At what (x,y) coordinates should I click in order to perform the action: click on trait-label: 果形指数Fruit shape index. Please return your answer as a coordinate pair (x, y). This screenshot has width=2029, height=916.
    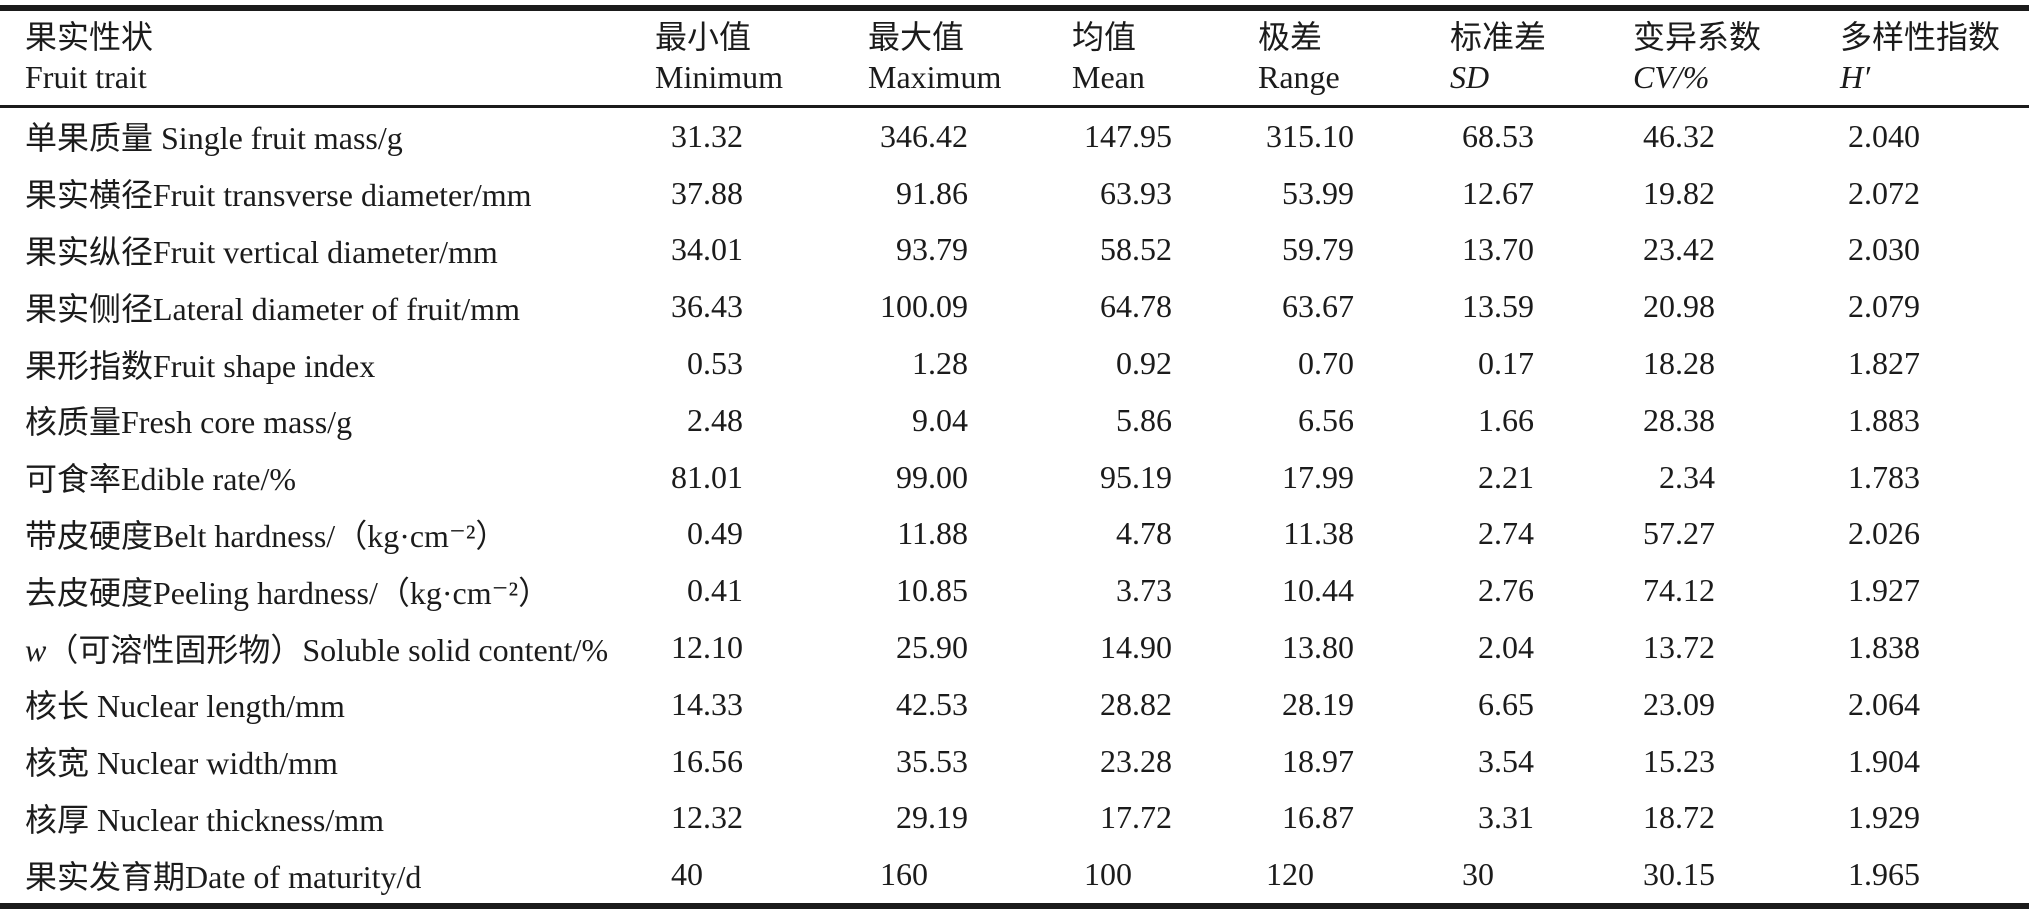
    Looking at the image, I should click on (200, 365).